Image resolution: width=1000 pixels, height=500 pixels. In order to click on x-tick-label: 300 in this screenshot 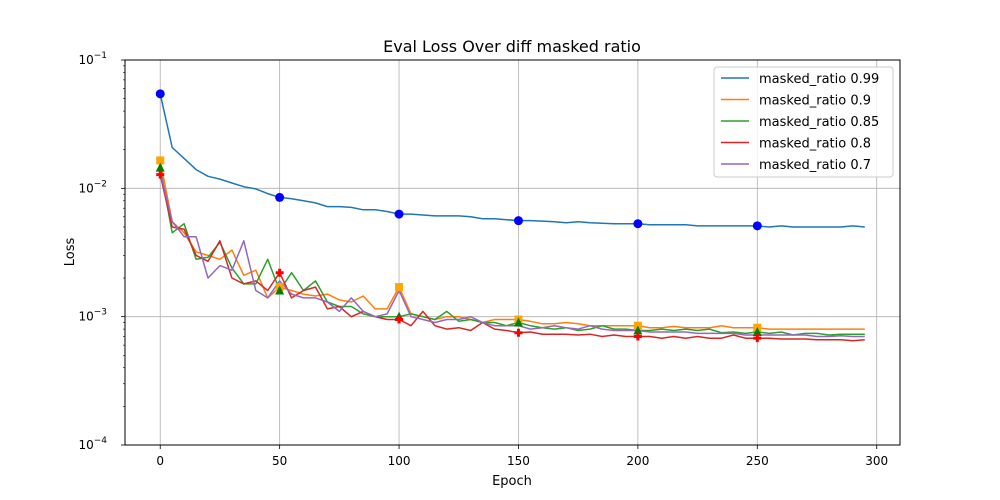, I will do `click(876, 461)`.